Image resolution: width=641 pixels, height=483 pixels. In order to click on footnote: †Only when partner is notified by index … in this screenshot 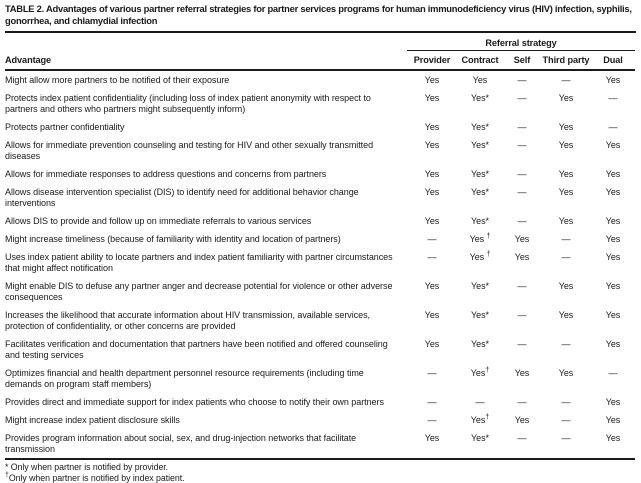, I will do `click(320, 478)`.